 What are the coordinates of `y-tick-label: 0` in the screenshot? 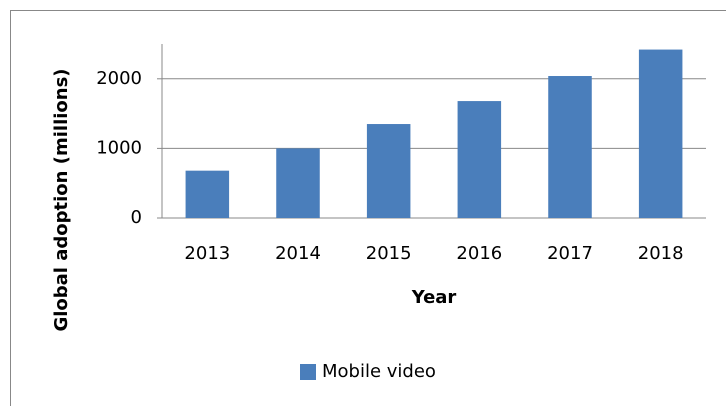 It's located at (136, 217).